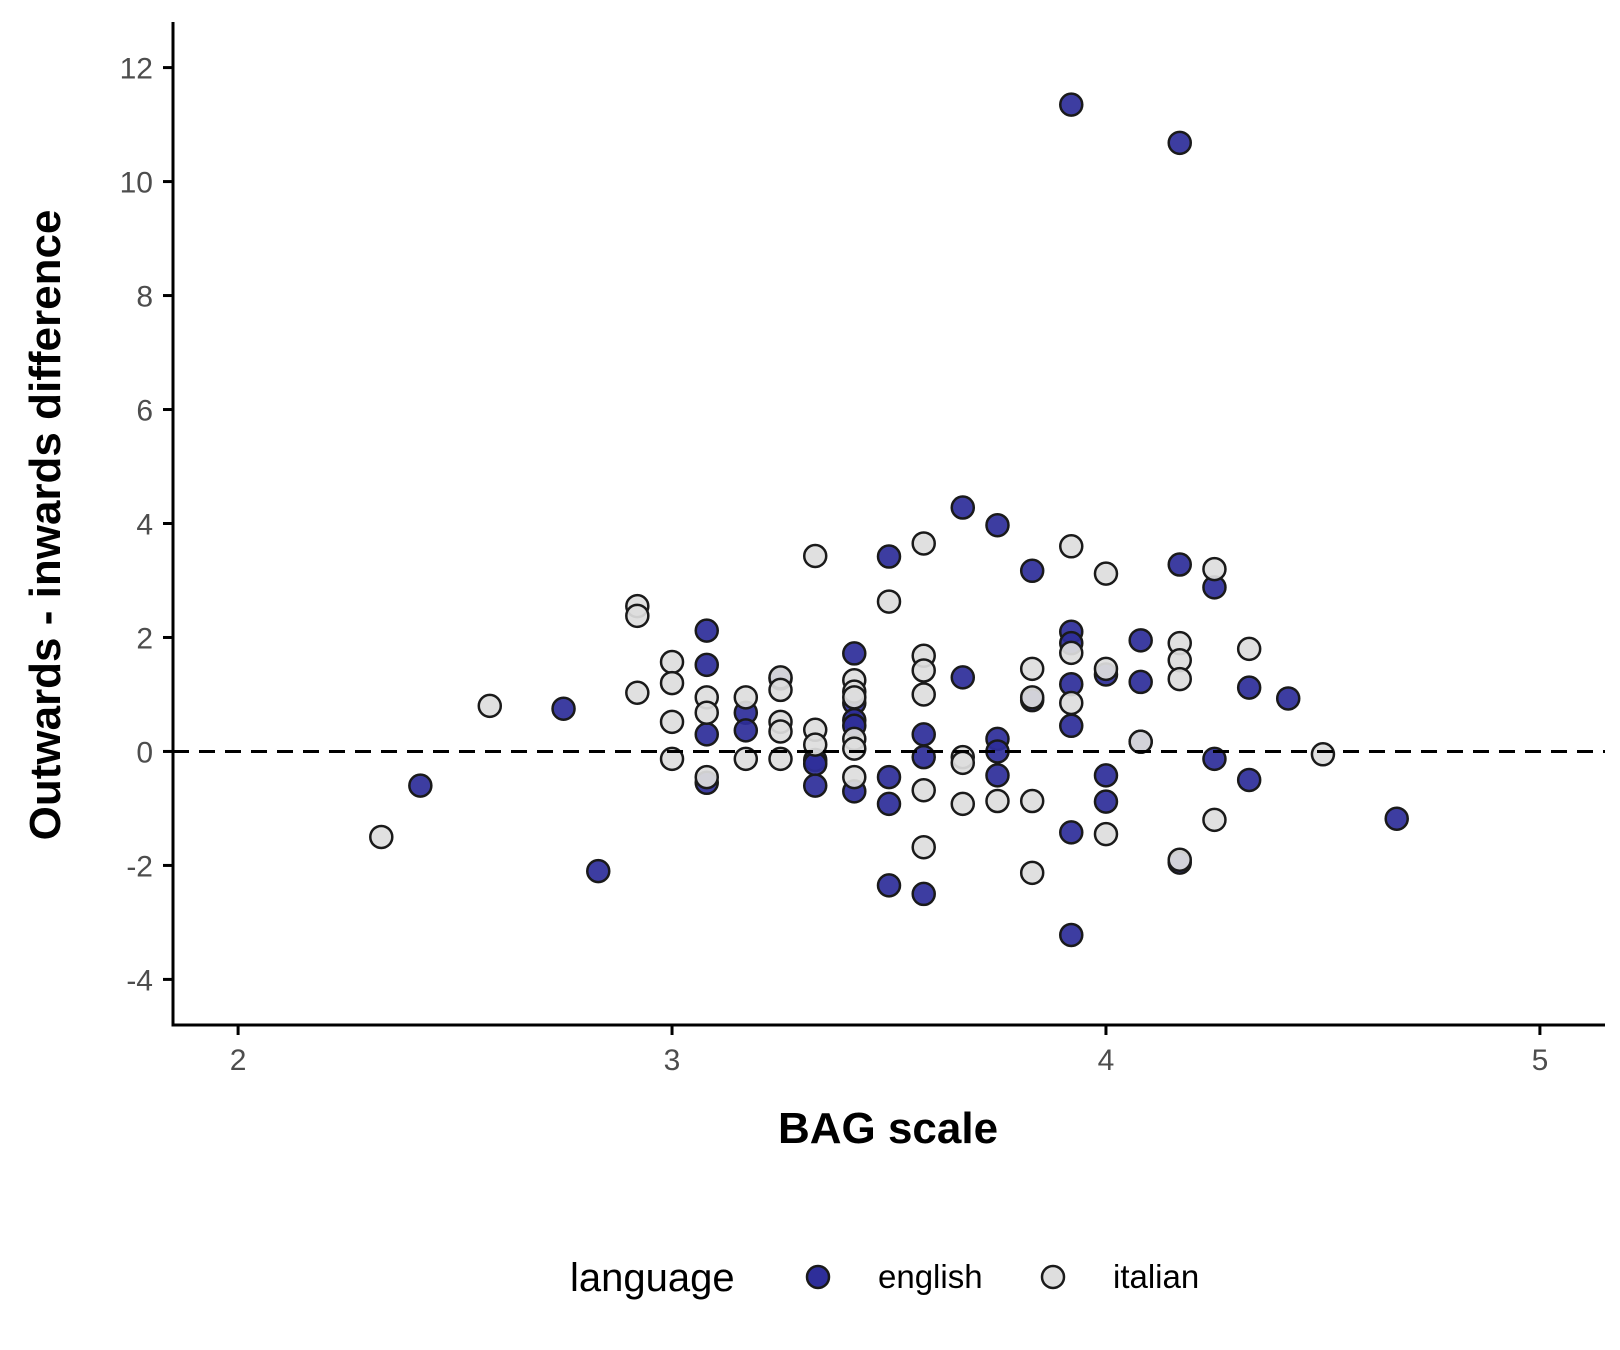 This screenshot has height=1350, width=1620. What do you see at coordinates (144, 638) in the screenshot?
I see `y-tick-label: 2` at bounding box center [144, 638].